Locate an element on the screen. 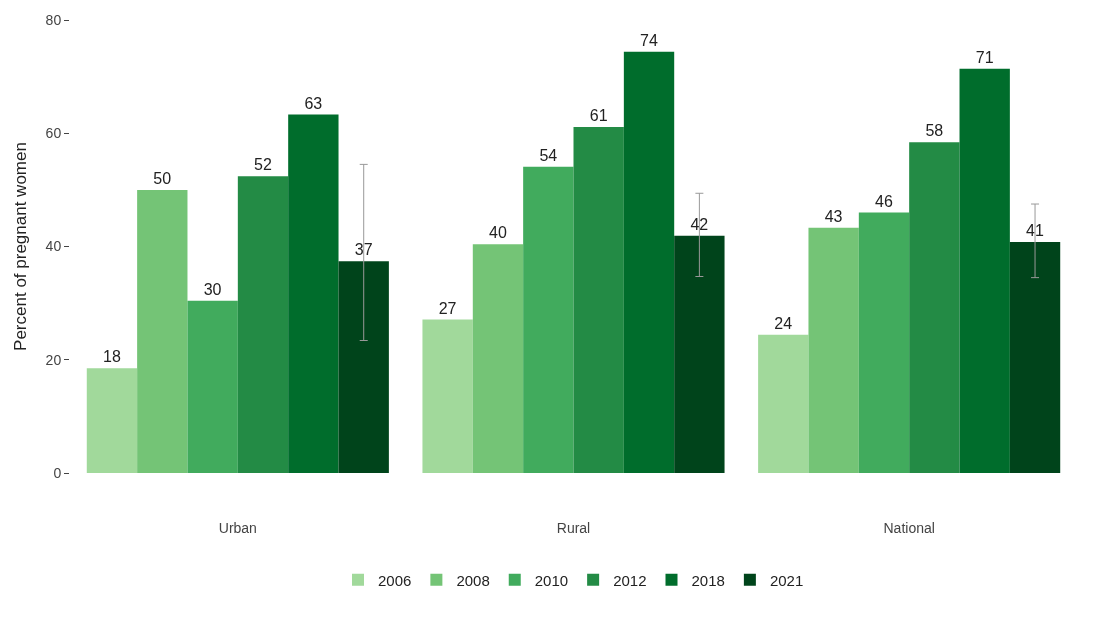 This screenshot has height=623, width=1097. legend-label: 2006 is located at coordinates (395, 580).